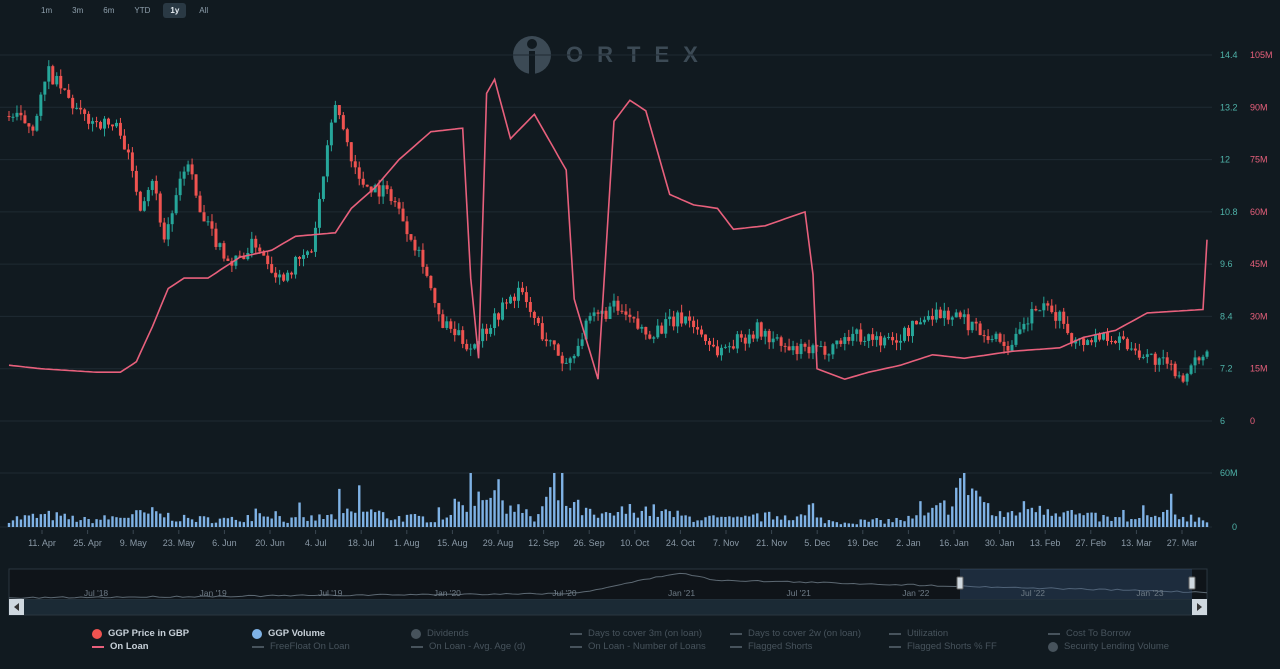  I want to click on range-button-1m: 1m, so click(47, 10).